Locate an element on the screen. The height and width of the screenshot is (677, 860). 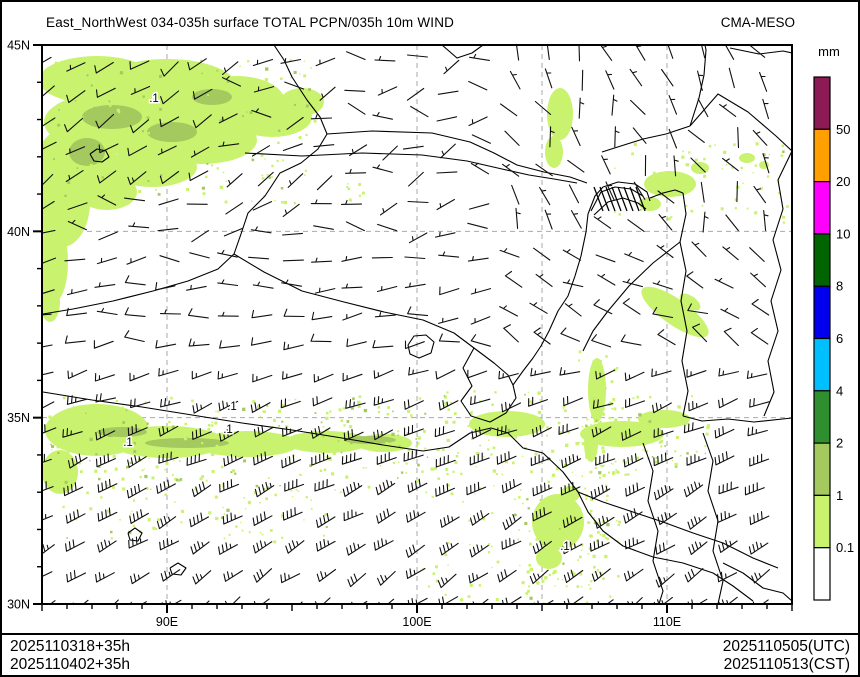
boundary-line is located at coordinates (421, 346).